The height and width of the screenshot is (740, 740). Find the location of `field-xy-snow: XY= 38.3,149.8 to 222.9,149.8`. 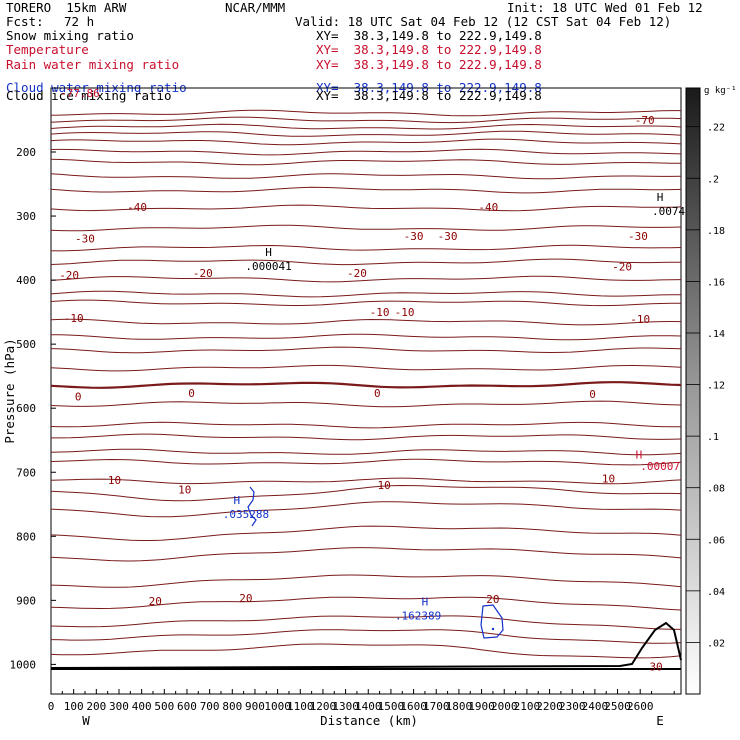

field-xy-snow: XY= 38.3,149.8 to 222.9,149.8 is located at coordinates (429, 35).